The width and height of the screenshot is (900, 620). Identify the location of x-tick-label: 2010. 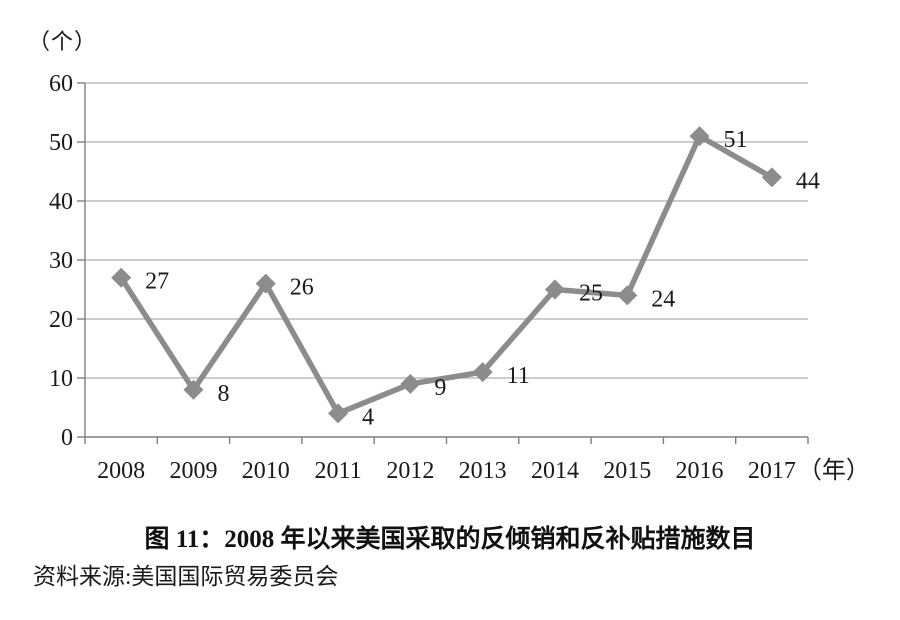
(266, 471).